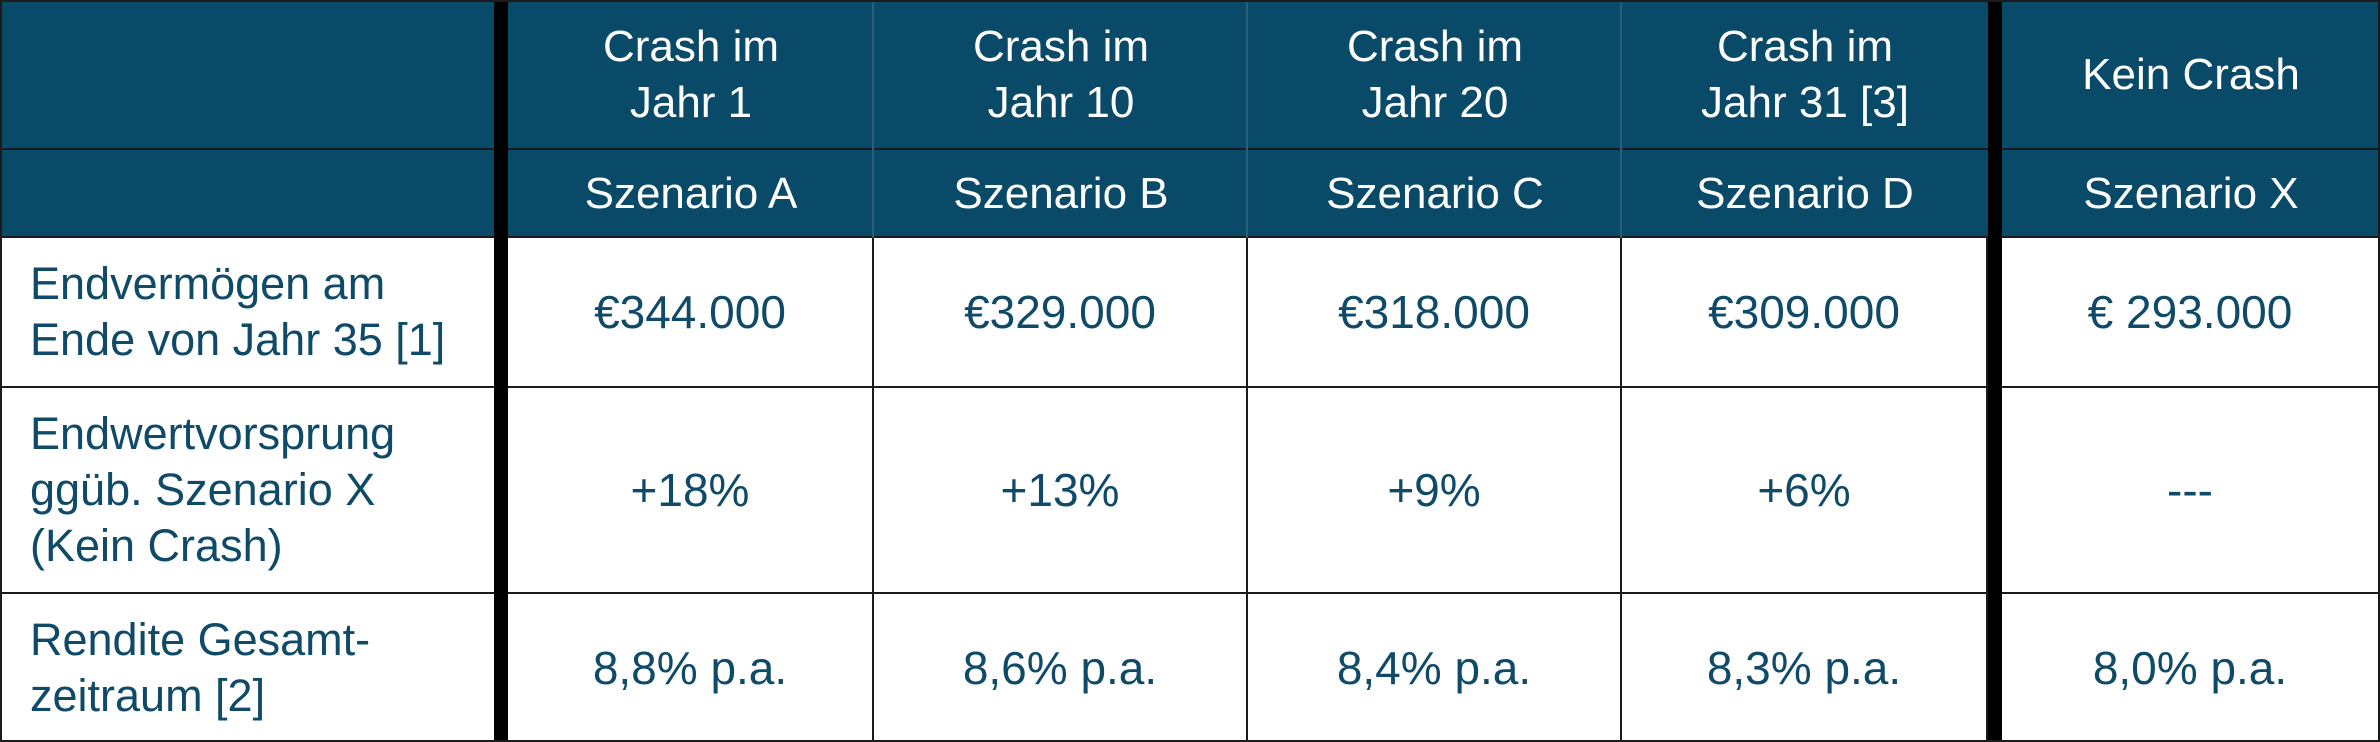  Describe the element at coordinates (2191, 75) in the screenshot. I see `column-header-no-crash: Kein Crash` at that location.